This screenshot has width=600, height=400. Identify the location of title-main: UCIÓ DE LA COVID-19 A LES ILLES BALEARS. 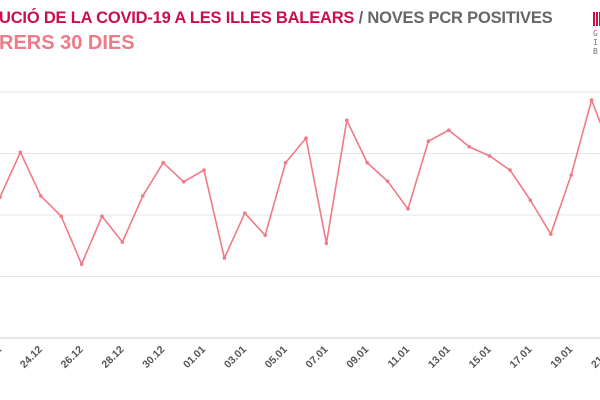
(177, 18).